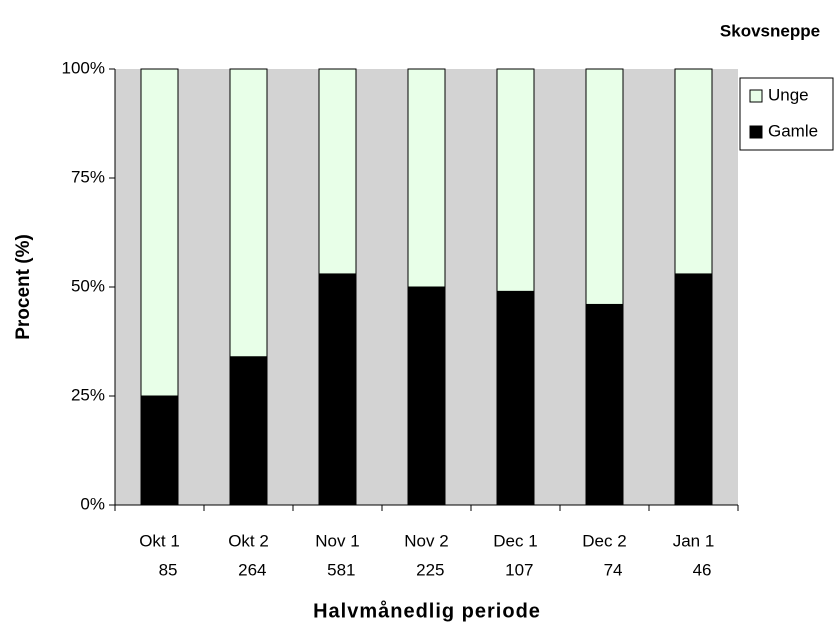 Image resolution: width=834 pixels, height=628 pixels. I want to click on x-tick-label: Jan 1, so click(694, 540).